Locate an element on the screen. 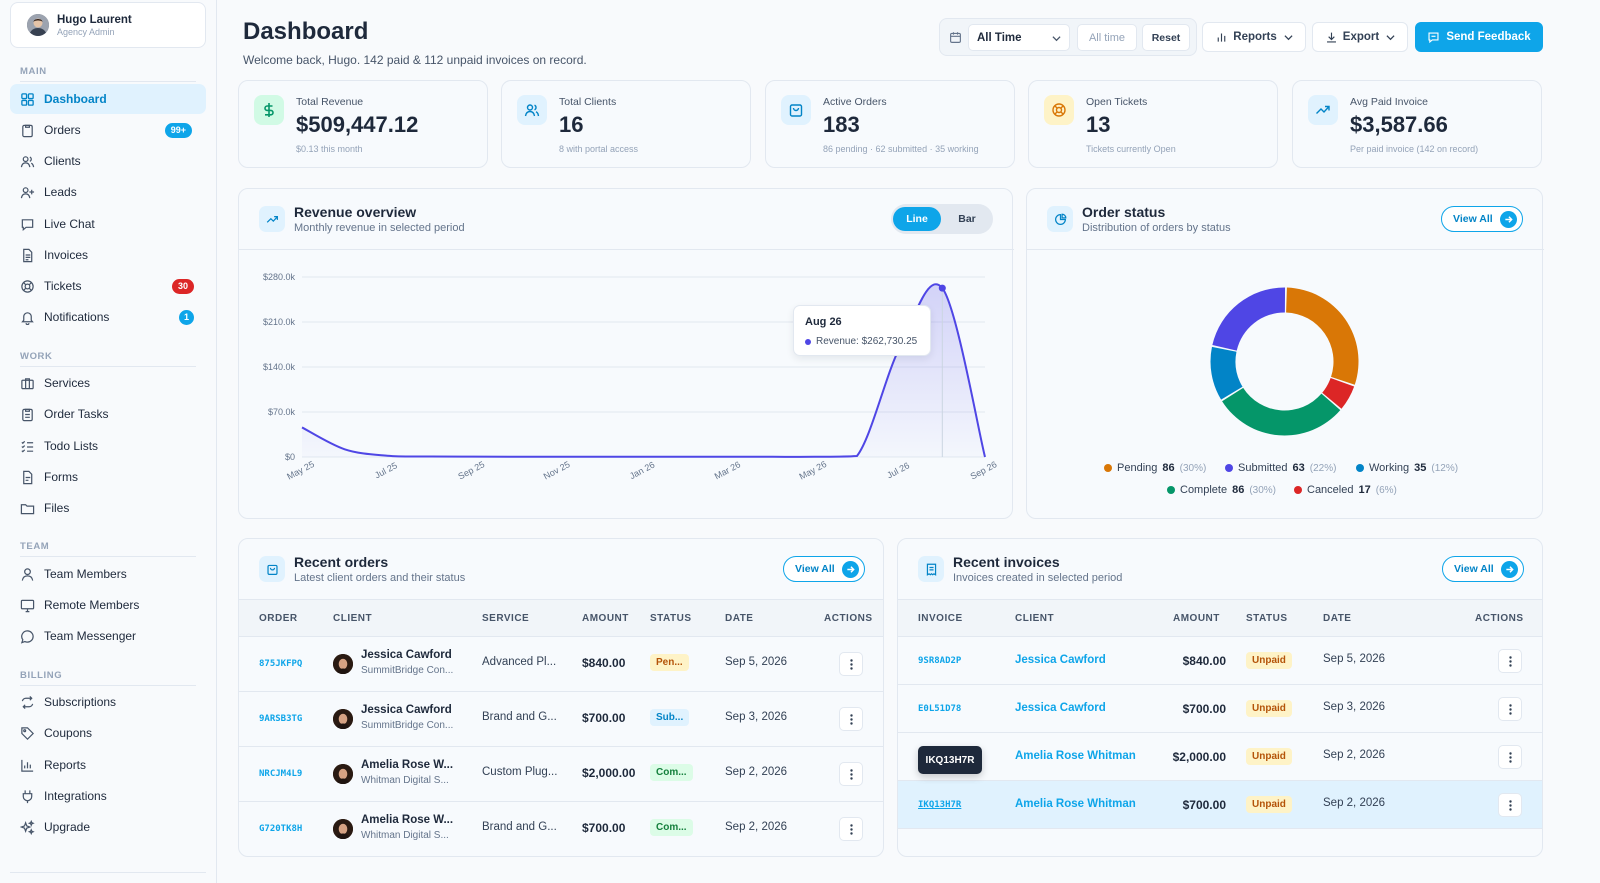 This screenshot has width=1600, height=883. order-id-link: 875JKFPQ is located at coordinates (281, 664).